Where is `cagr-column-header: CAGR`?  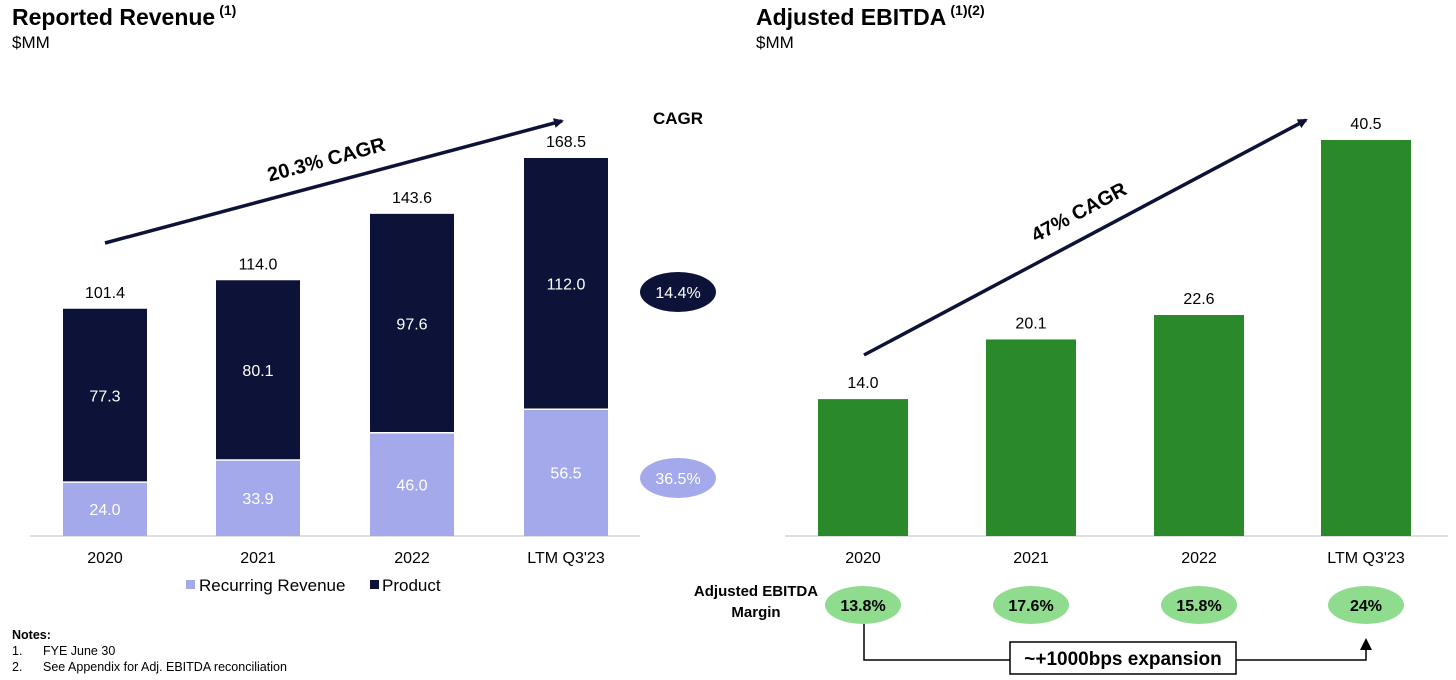 cagr-column-header: CAGR is located at coordinates (678, 118).